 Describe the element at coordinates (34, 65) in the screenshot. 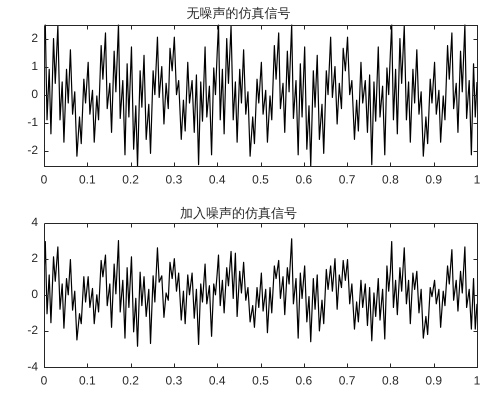

I see `y-tick-label: 1` at that location.